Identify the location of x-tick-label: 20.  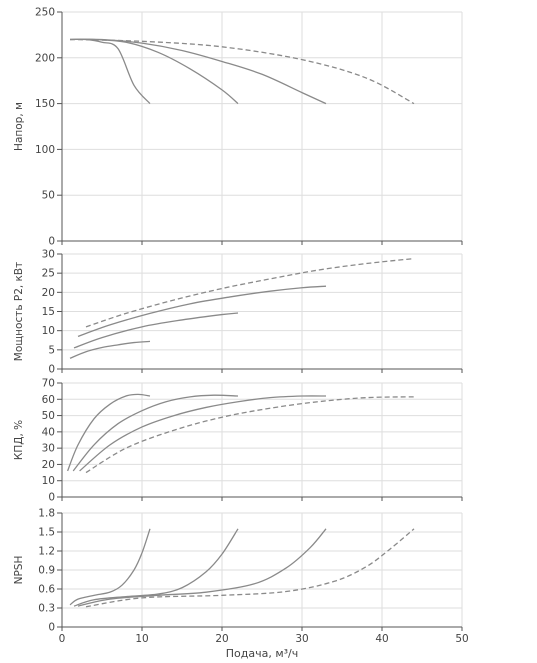
(221, 639).